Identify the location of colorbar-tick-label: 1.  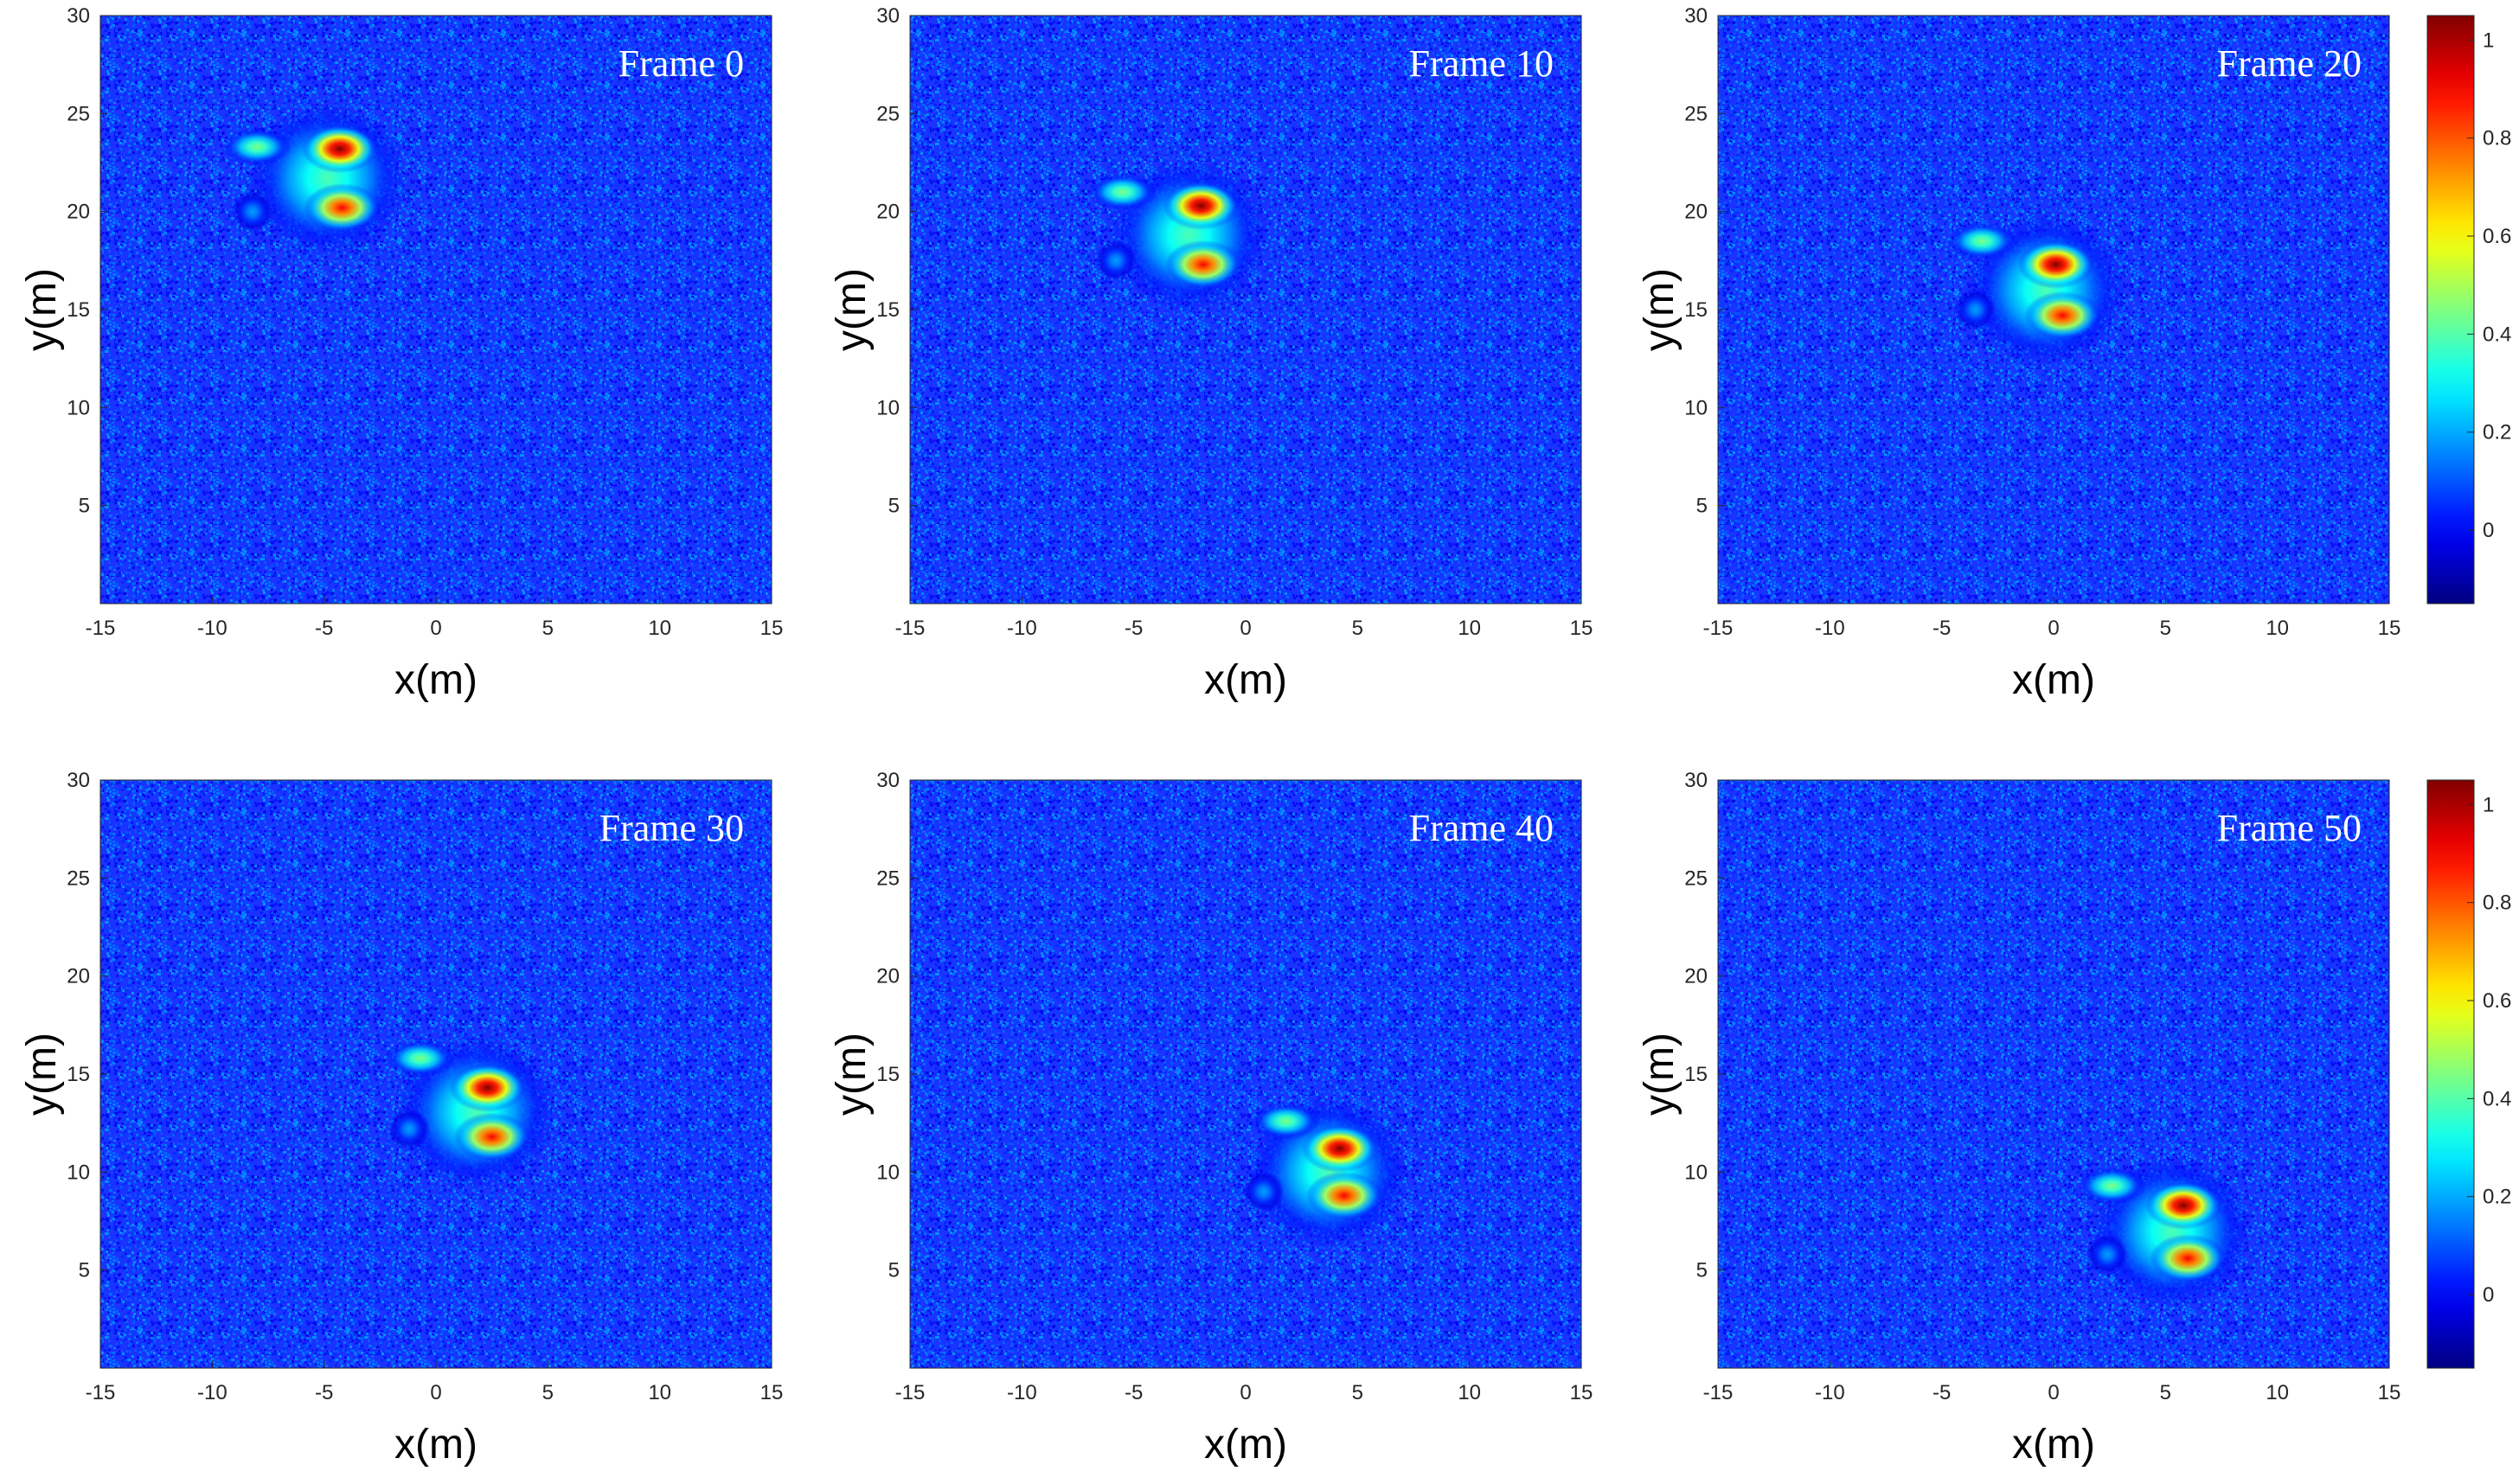
(2488, 805).